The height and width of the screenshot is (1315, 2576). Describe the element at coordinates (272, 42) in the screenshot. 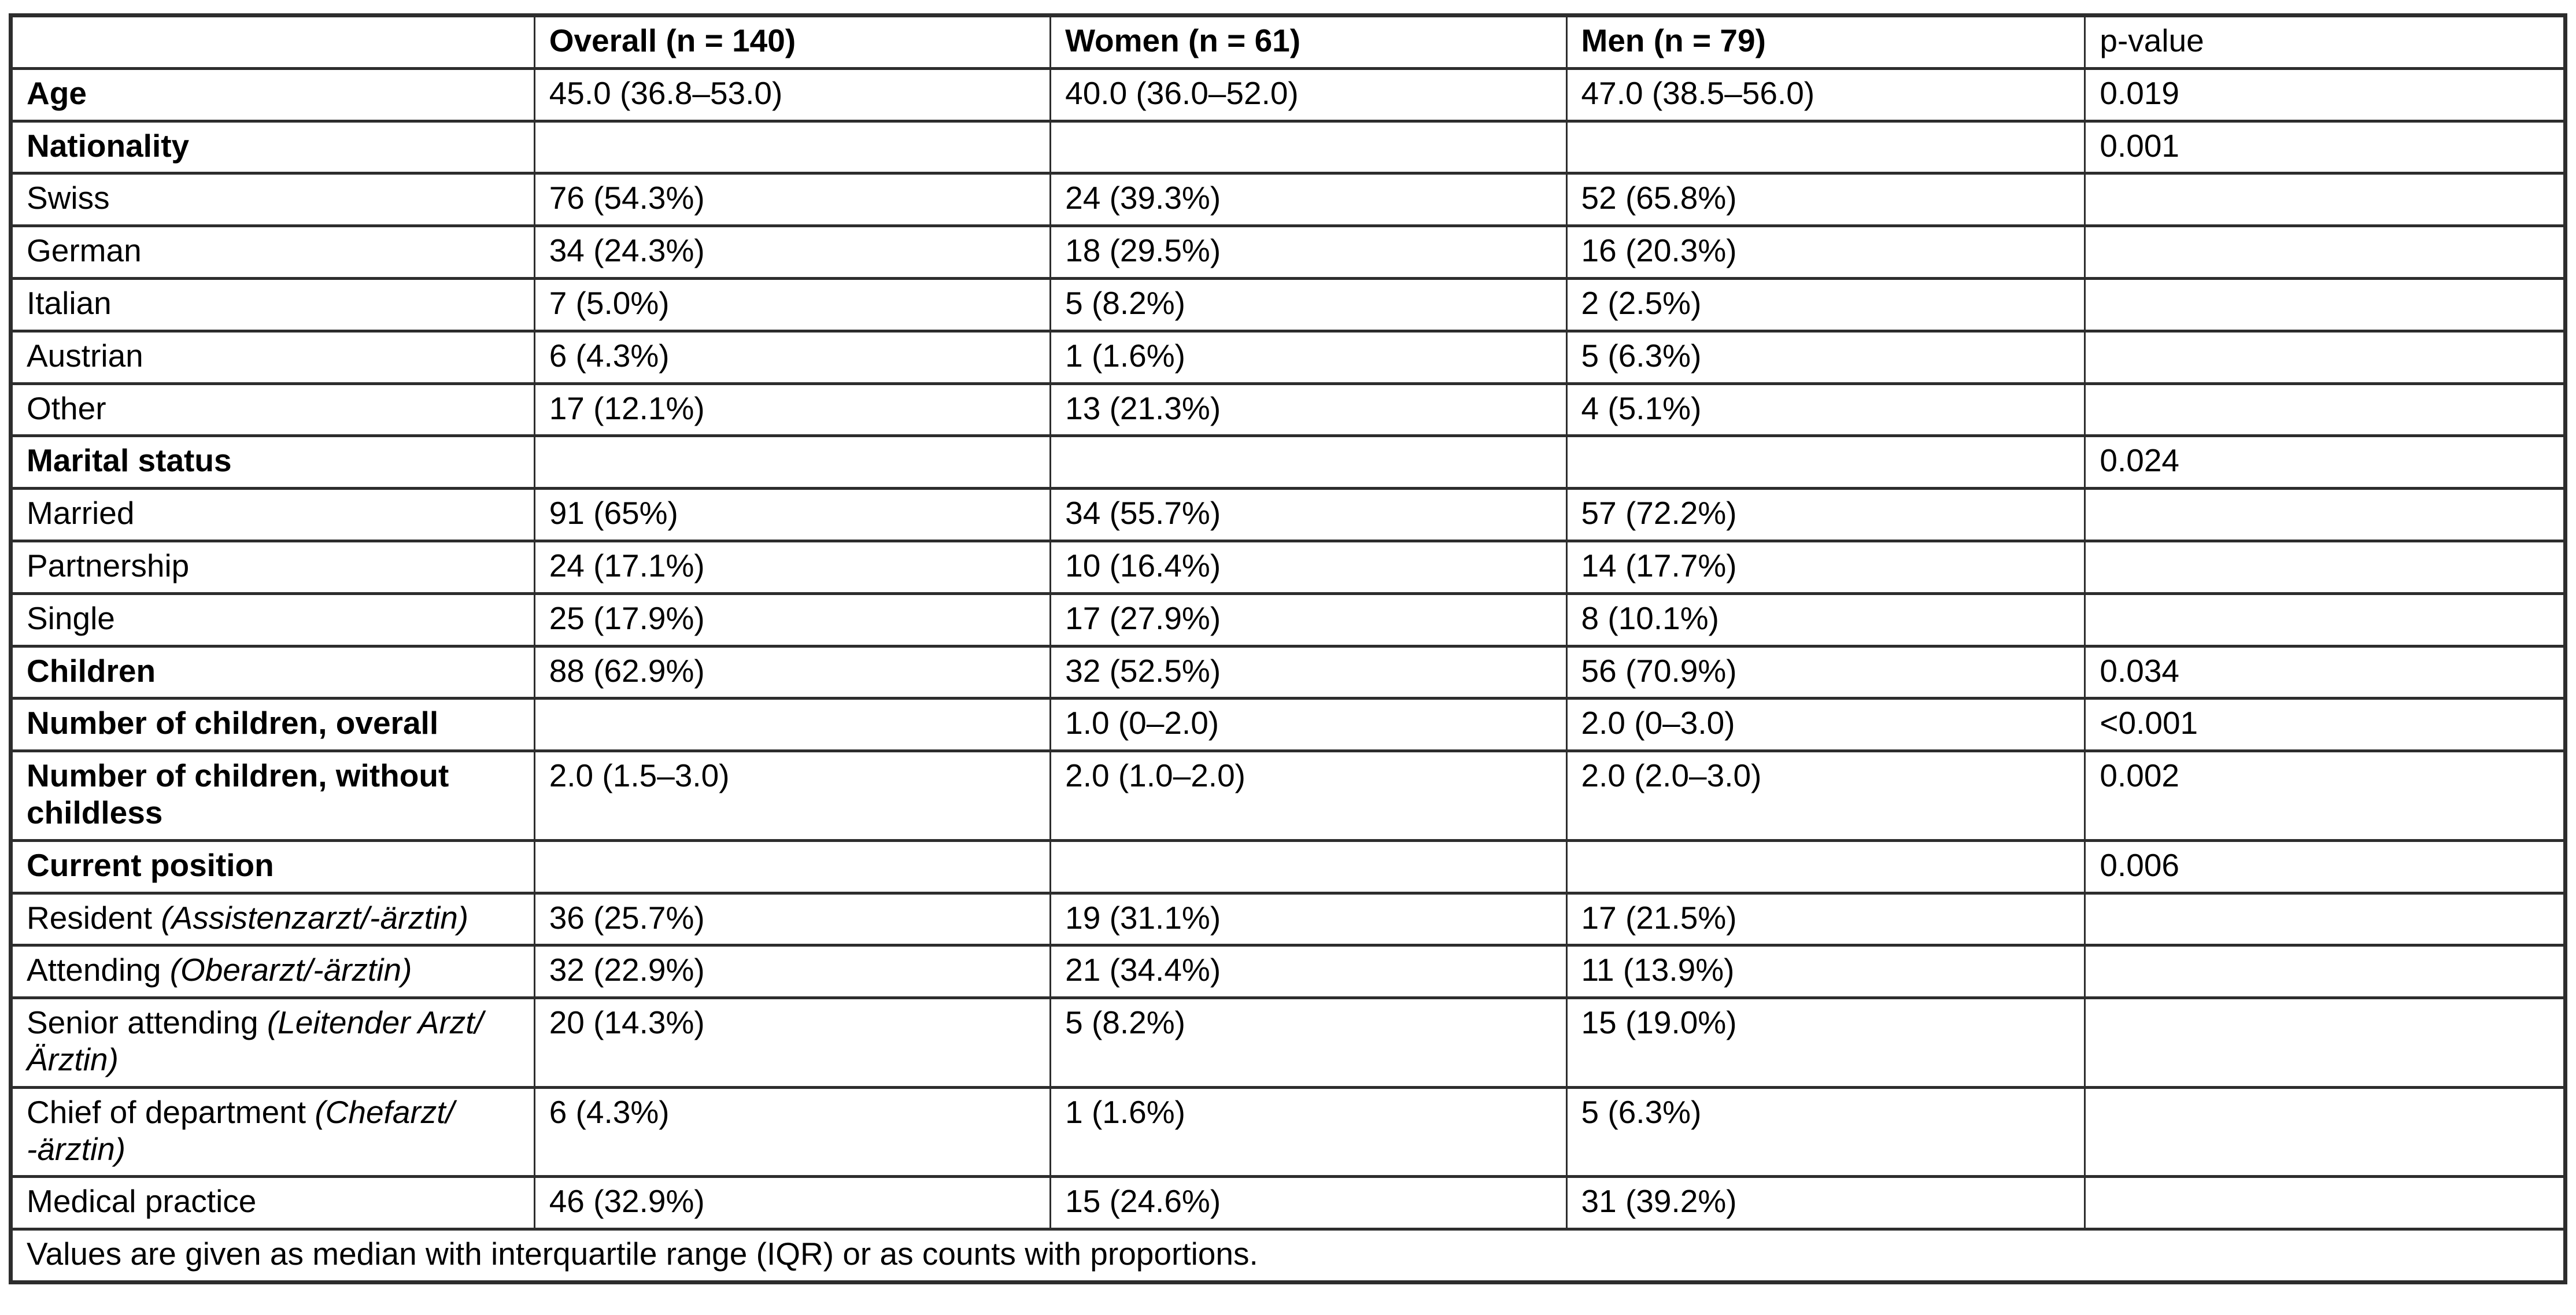

I see `header-empty-cell` at that location.